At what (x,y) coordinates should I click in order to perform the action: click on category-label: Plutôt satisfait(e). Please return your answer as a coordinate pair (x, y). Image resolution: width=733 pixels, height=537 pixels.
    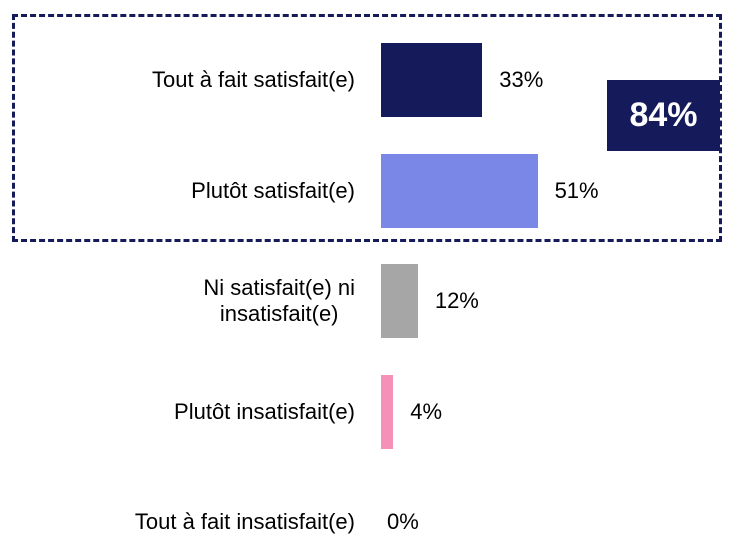
    Looking at the image, I should click on (273, 190).